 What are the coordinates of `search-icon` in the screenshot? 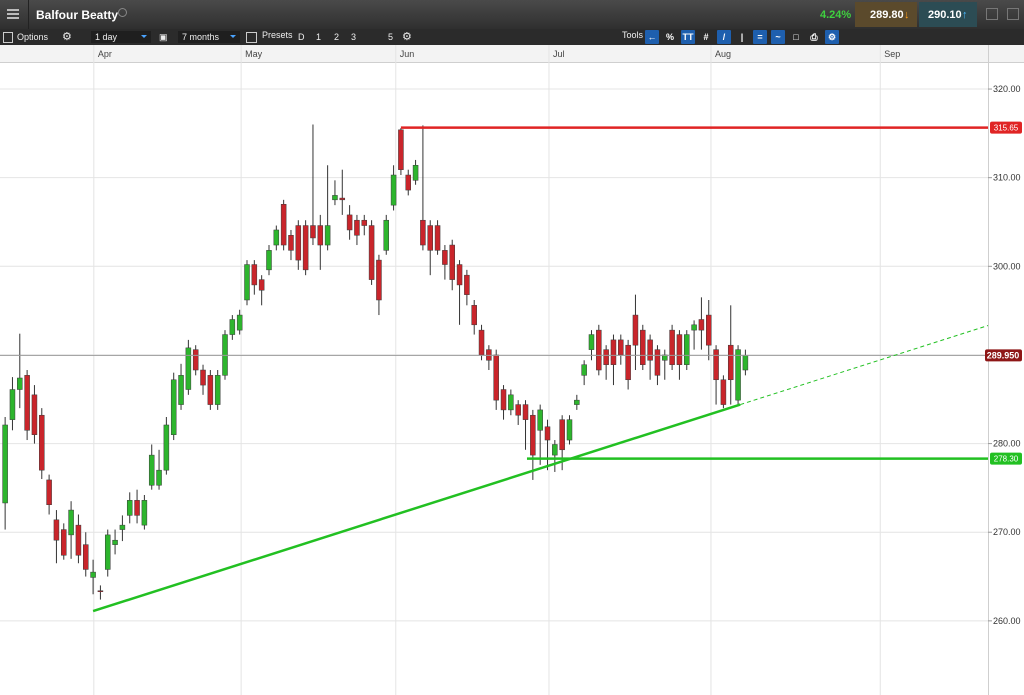 It's located at (122, 12).